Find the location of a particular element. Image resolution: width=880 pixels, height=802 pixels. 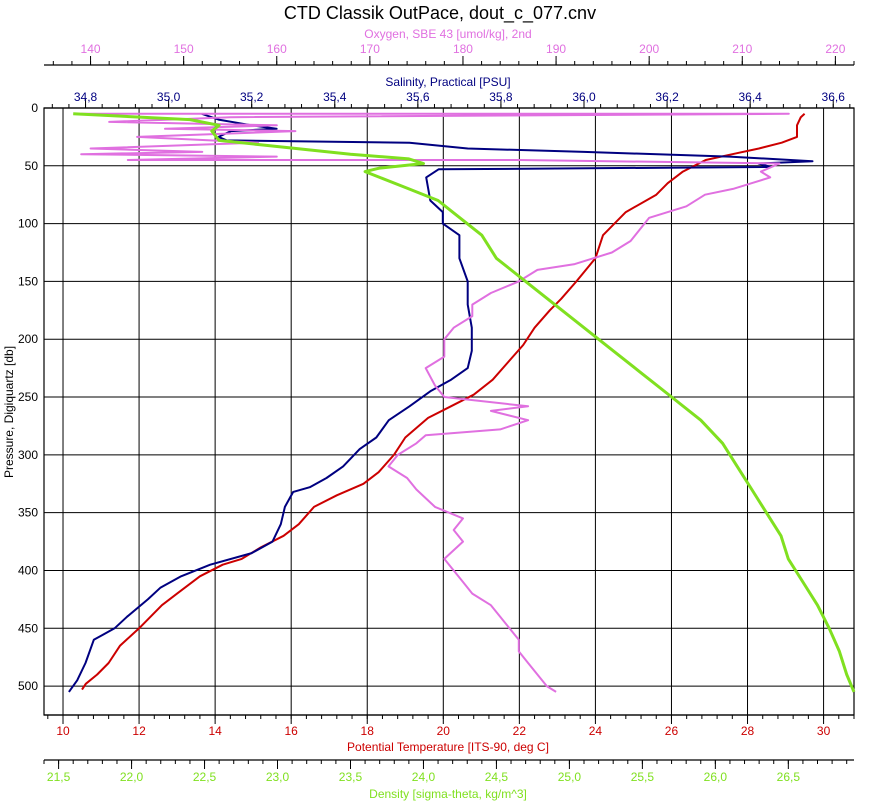

temperature-tick-label: 28 is located at coordinates (748, 731).